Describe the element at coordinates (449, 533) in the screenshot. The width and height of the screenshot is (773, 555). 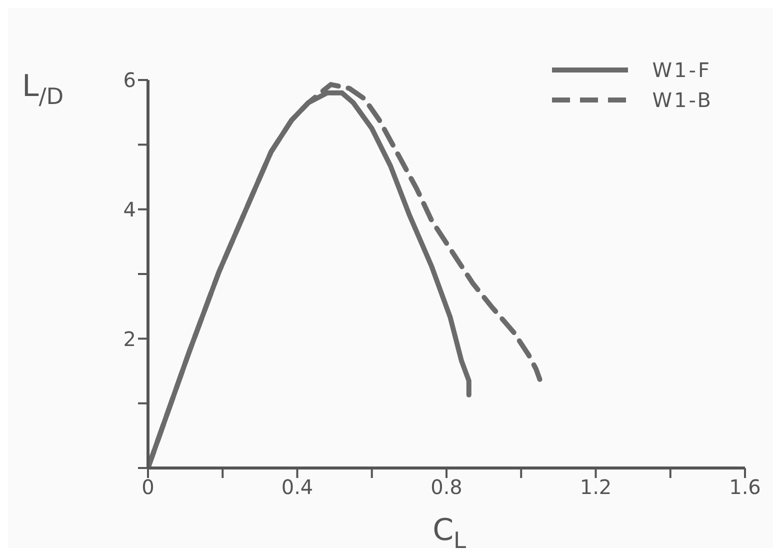
I see `x-axis-title: C$_{L}$` at that location.